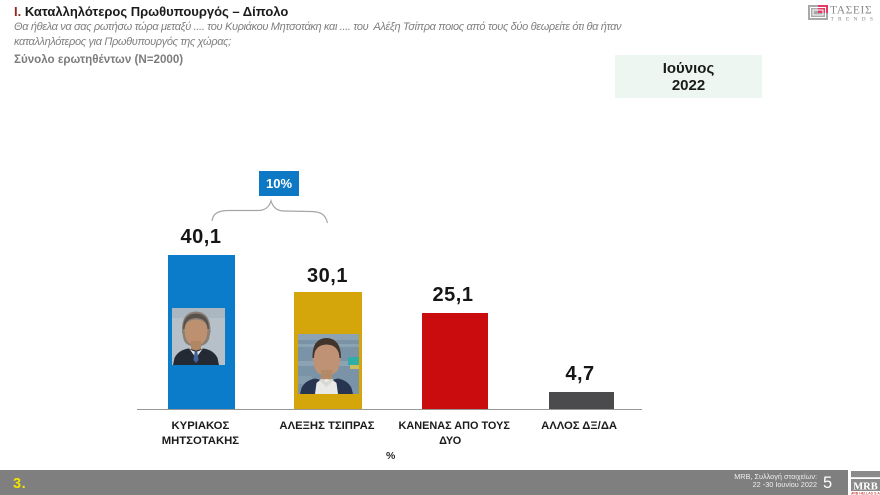 The image size is (880, 495). Describe the element at coordinates (851, 11) in the screenshot. I see `svg-text: ΤΑΣΕΙΣ` at that location.